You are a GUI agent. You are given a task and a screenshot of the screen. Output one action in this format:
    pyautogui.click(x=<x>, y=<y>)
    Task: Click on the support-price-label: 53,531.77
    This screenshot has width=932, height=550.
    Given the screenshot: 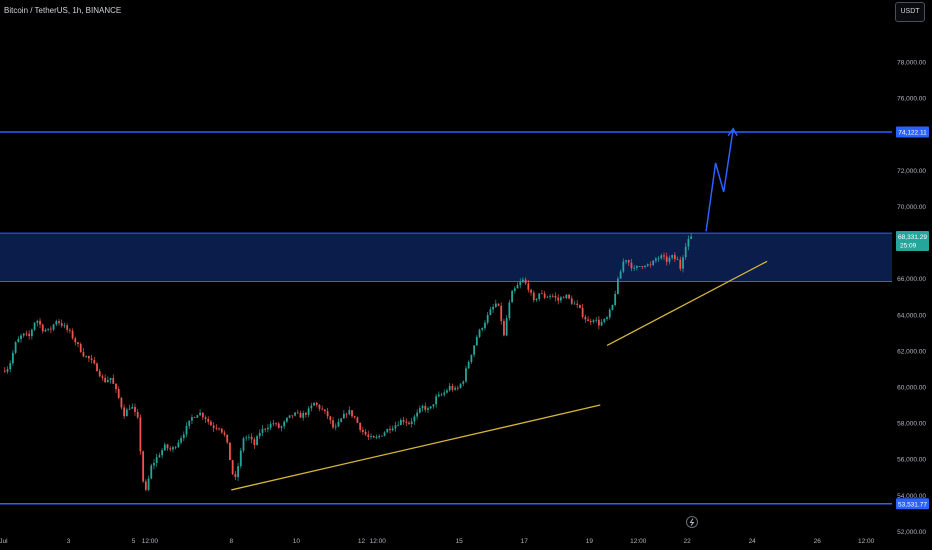 What is the action you would take?
    pyautogui.click(x=912, y=504)
    